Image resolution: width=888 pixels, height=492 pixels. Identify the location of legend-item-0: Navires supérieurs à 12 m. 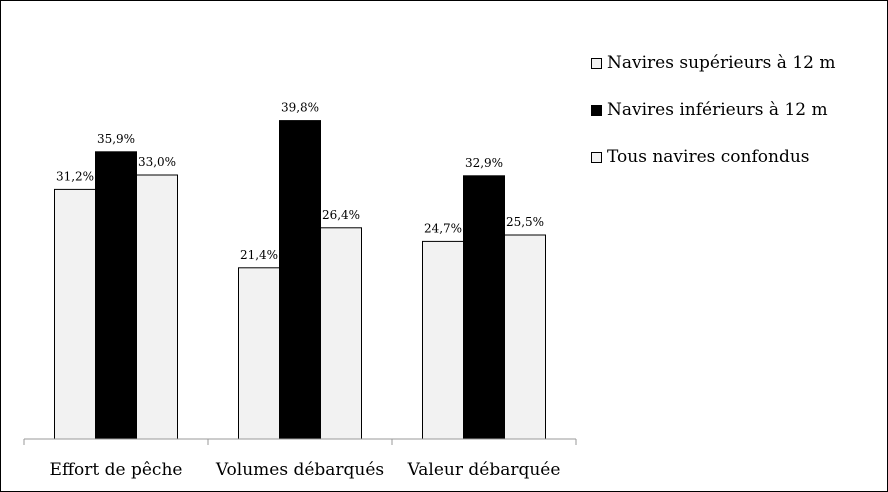
(713, 63).